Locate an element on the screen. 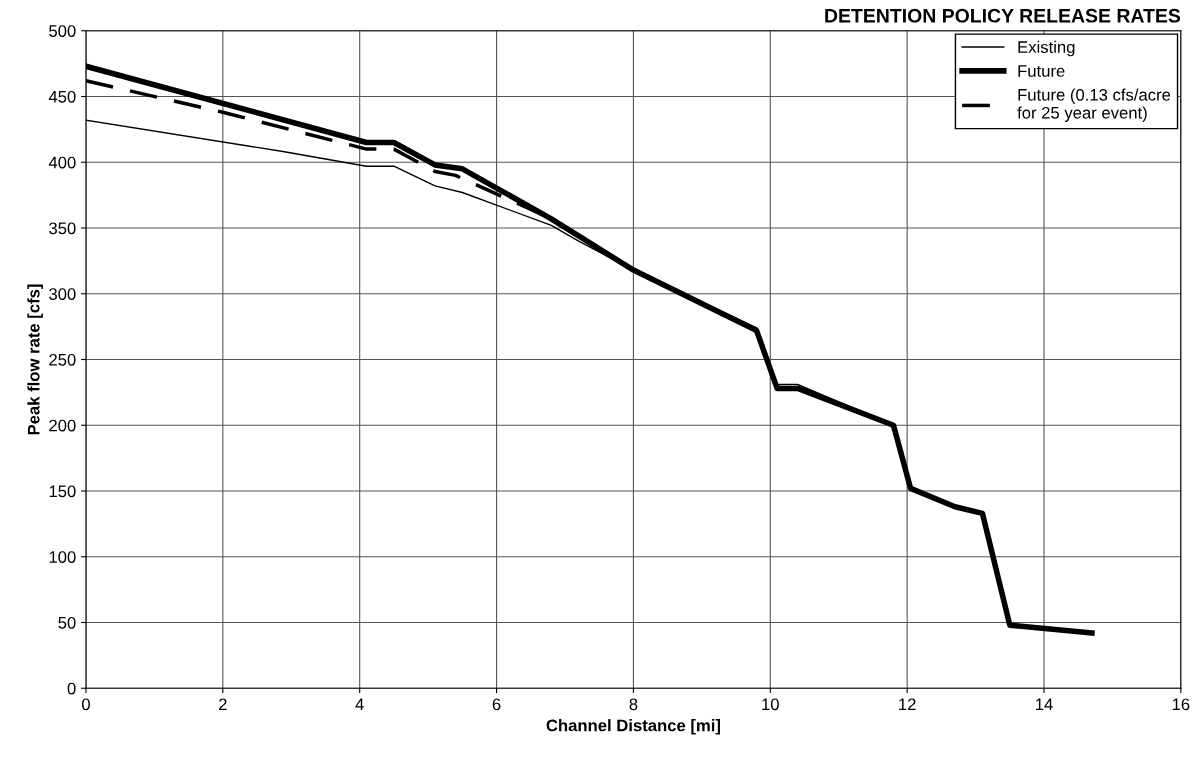 Image resolution: width=1194 pixels, height=769 pixels. y-tick-label: 500 is located at coordinates (62, 31).